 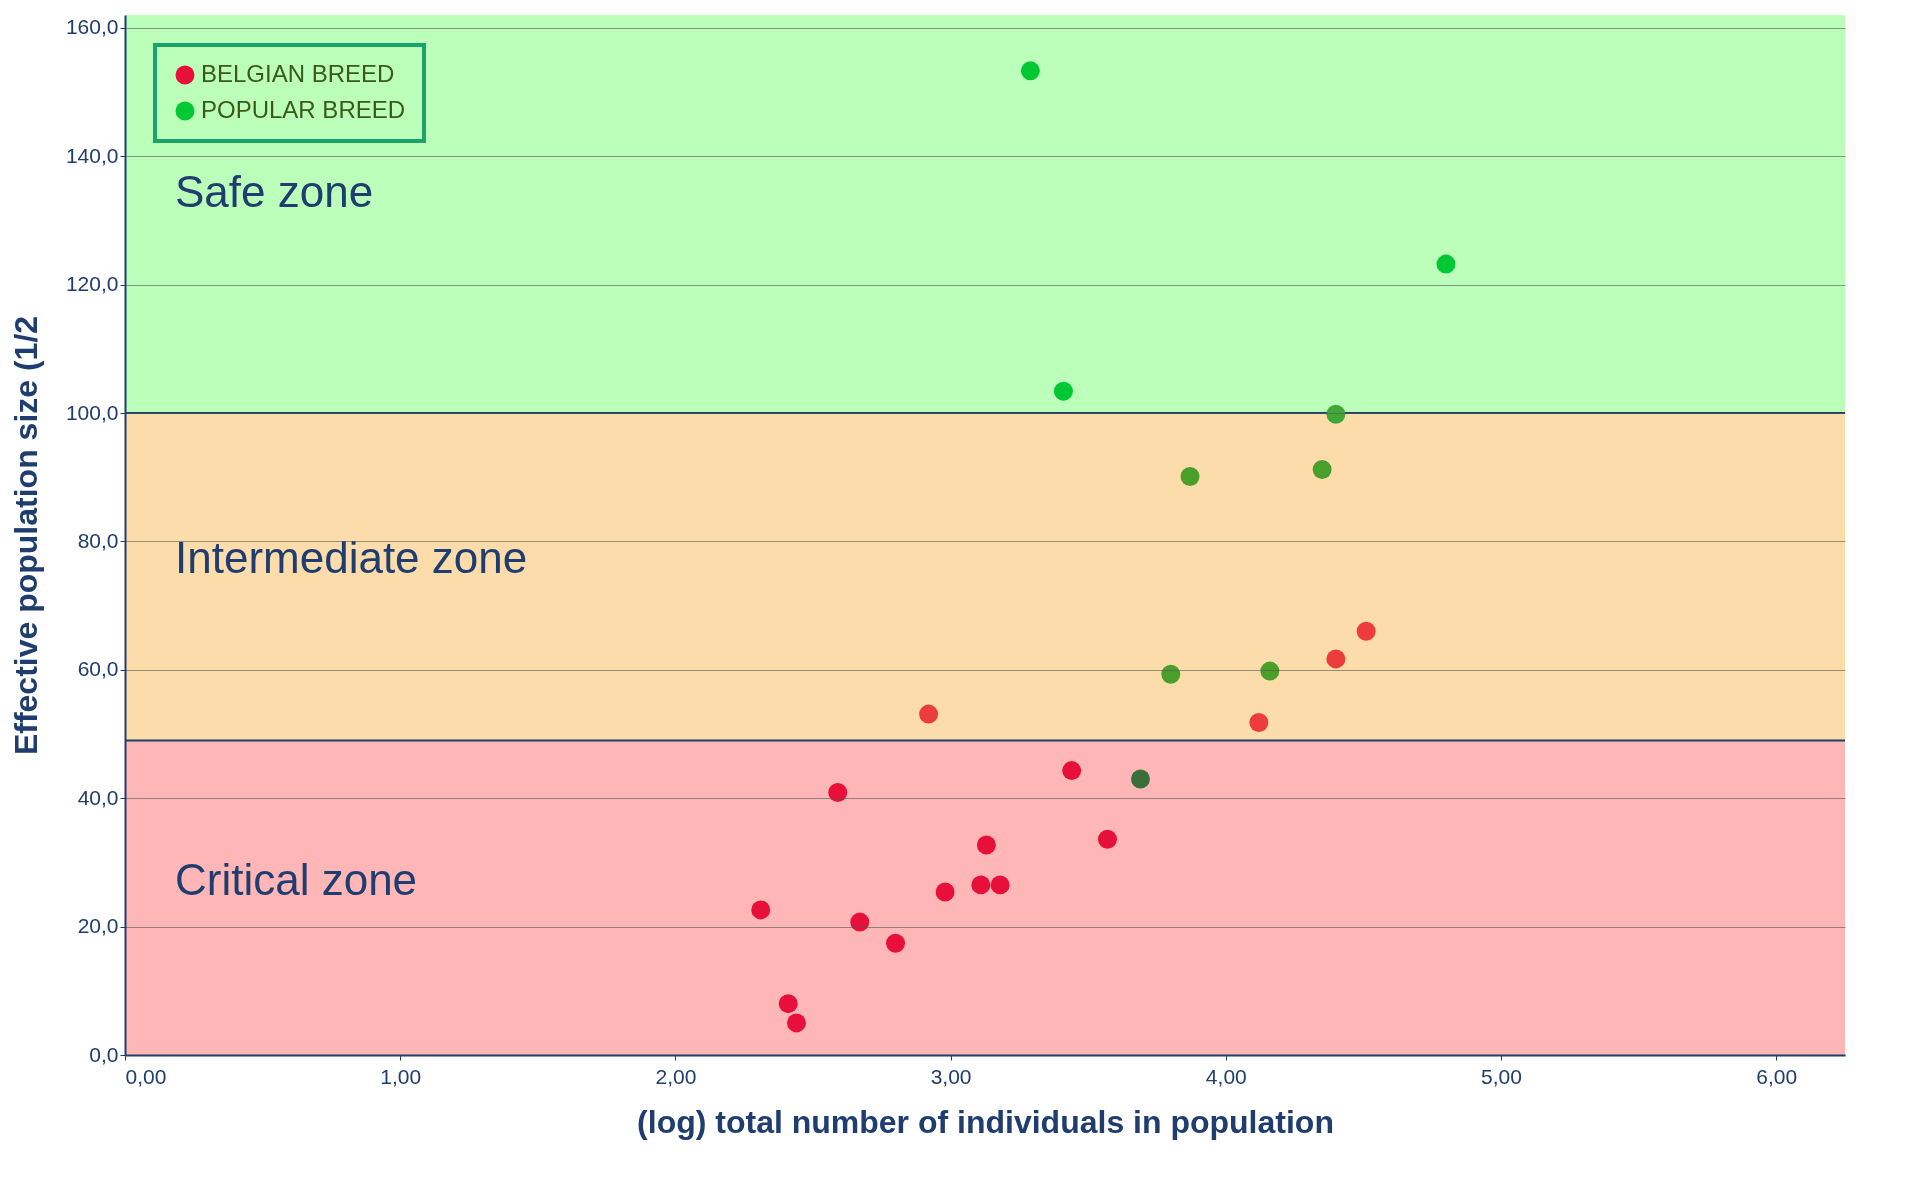 What do you see at coordinates (92, 284) in the screenshot?
I see `y-tick-label: 120,0` at bounding box center [92, 284].